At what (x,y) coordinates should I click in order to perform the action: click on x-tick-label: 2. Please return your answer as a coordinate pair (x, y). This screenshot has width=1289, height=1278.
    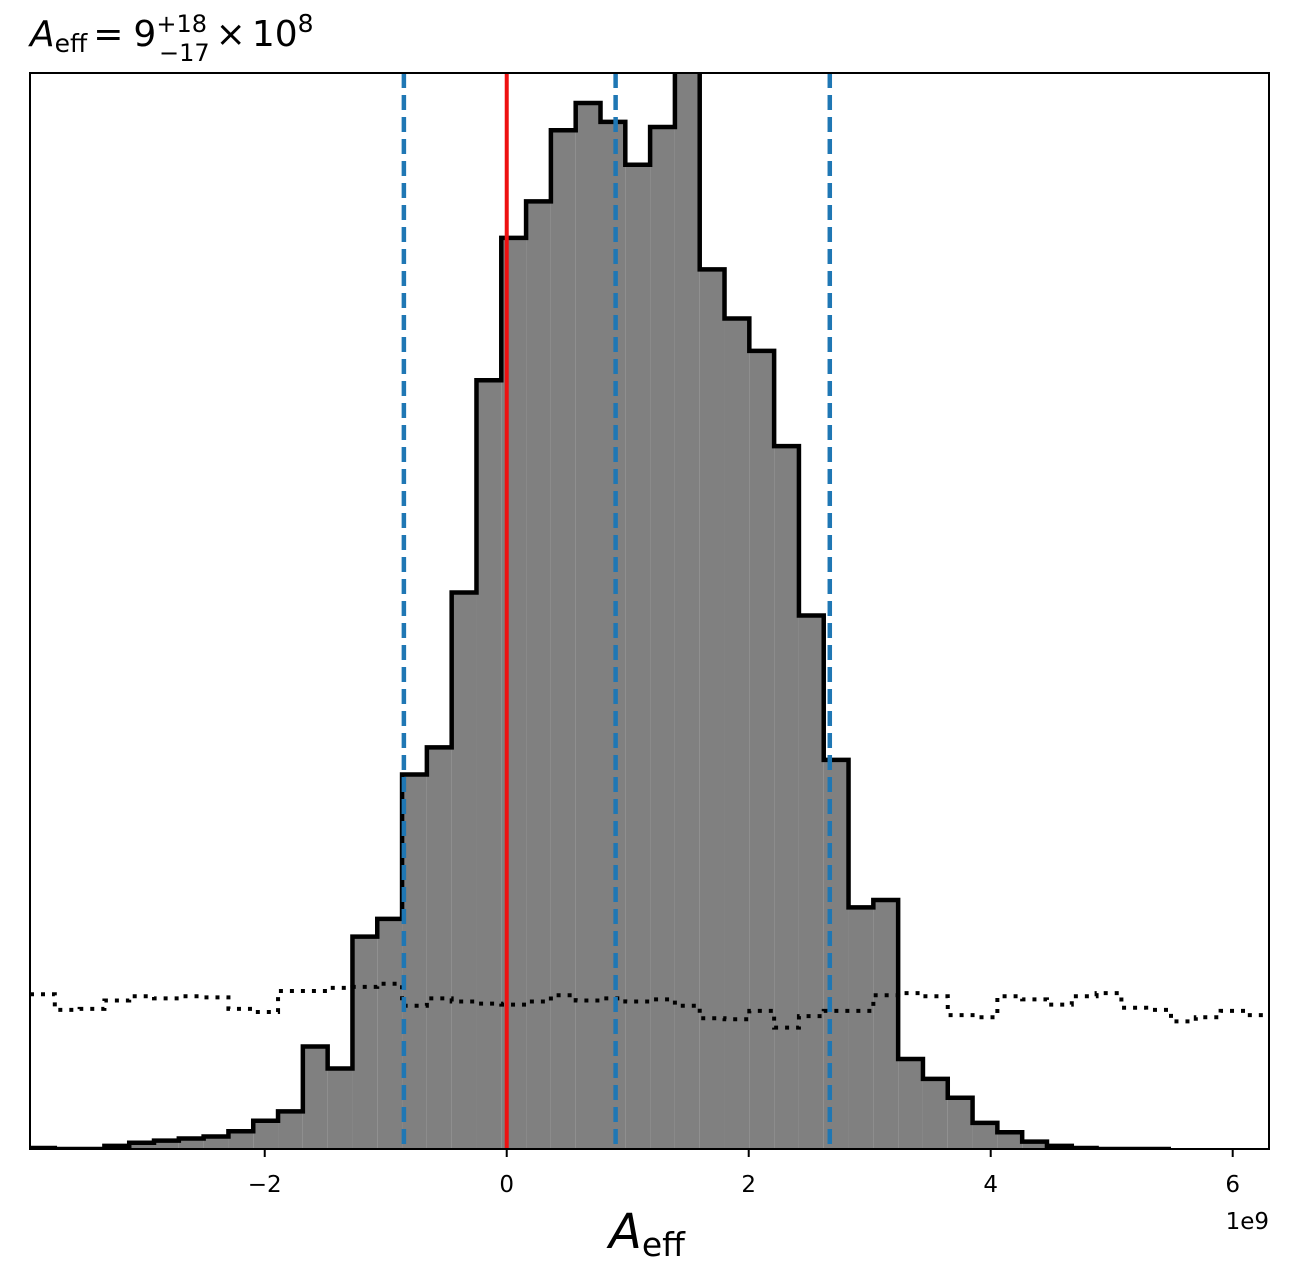
    Looking at the image, I should click on (748, 1185).